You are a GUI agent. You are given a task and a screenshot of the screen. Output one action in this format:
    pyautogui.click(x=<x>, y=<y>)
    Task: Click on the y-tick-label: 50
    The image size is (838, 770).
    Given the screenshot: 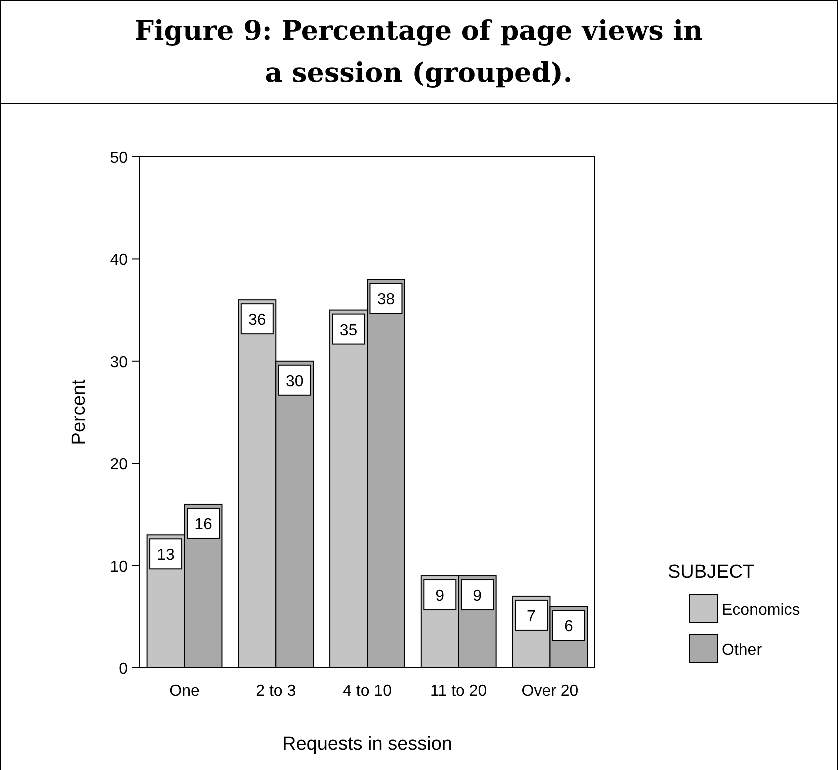 What is the action you would take?
    pyautogui.click(x=119, y=158)
    